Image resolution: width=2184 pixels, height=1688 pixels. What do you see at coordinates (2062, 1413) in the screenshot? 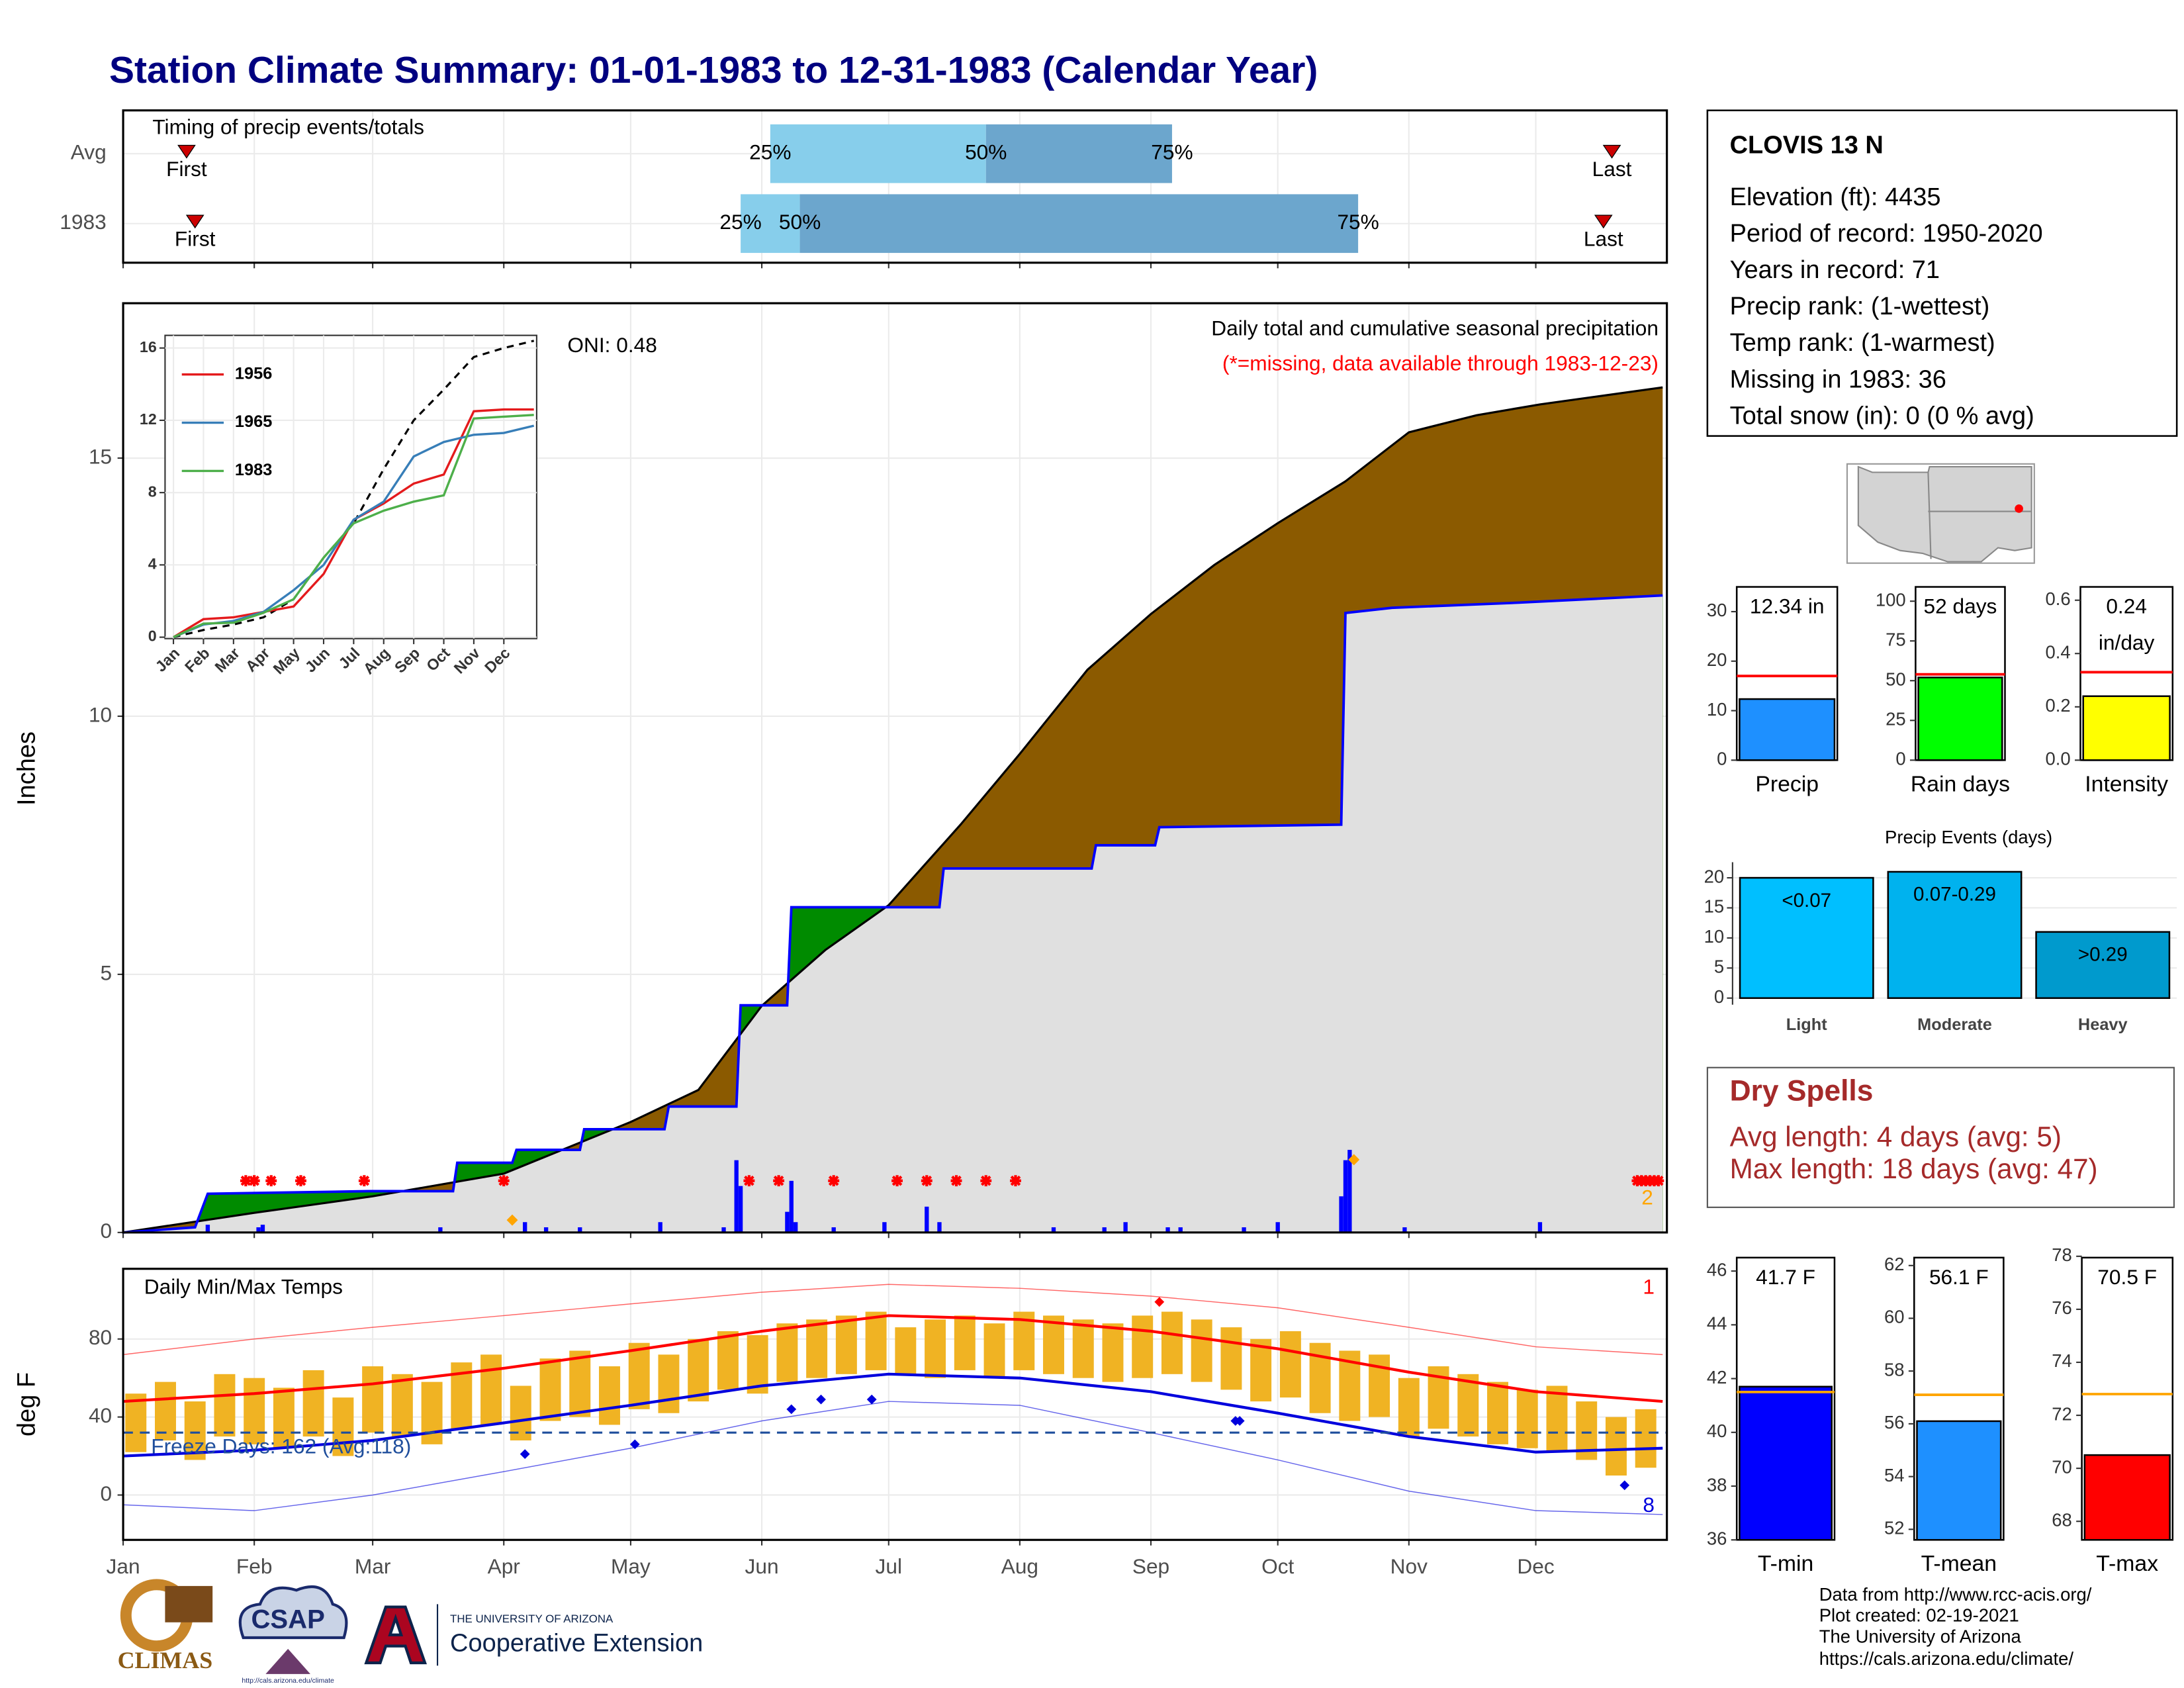
I see `y-tick-label: 72` at bounding box center [2062, 1413].